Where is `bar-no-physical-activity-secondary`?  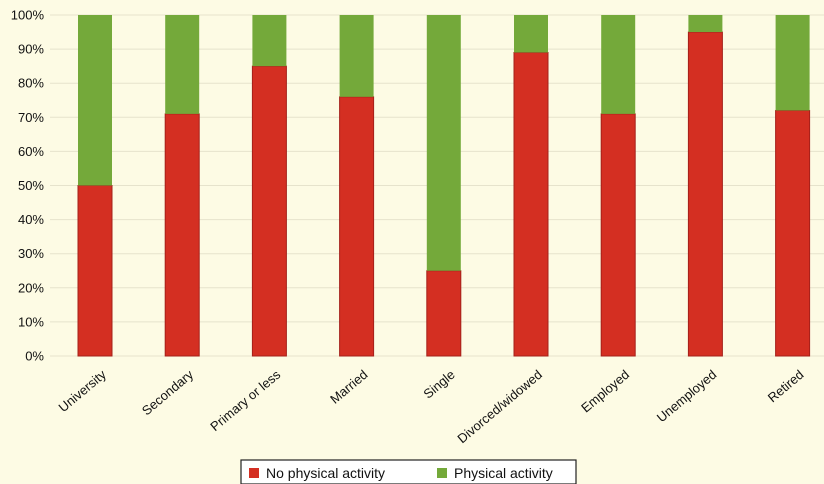 bar-no-physical-activity-secondary is located at coordinates (182, 235).